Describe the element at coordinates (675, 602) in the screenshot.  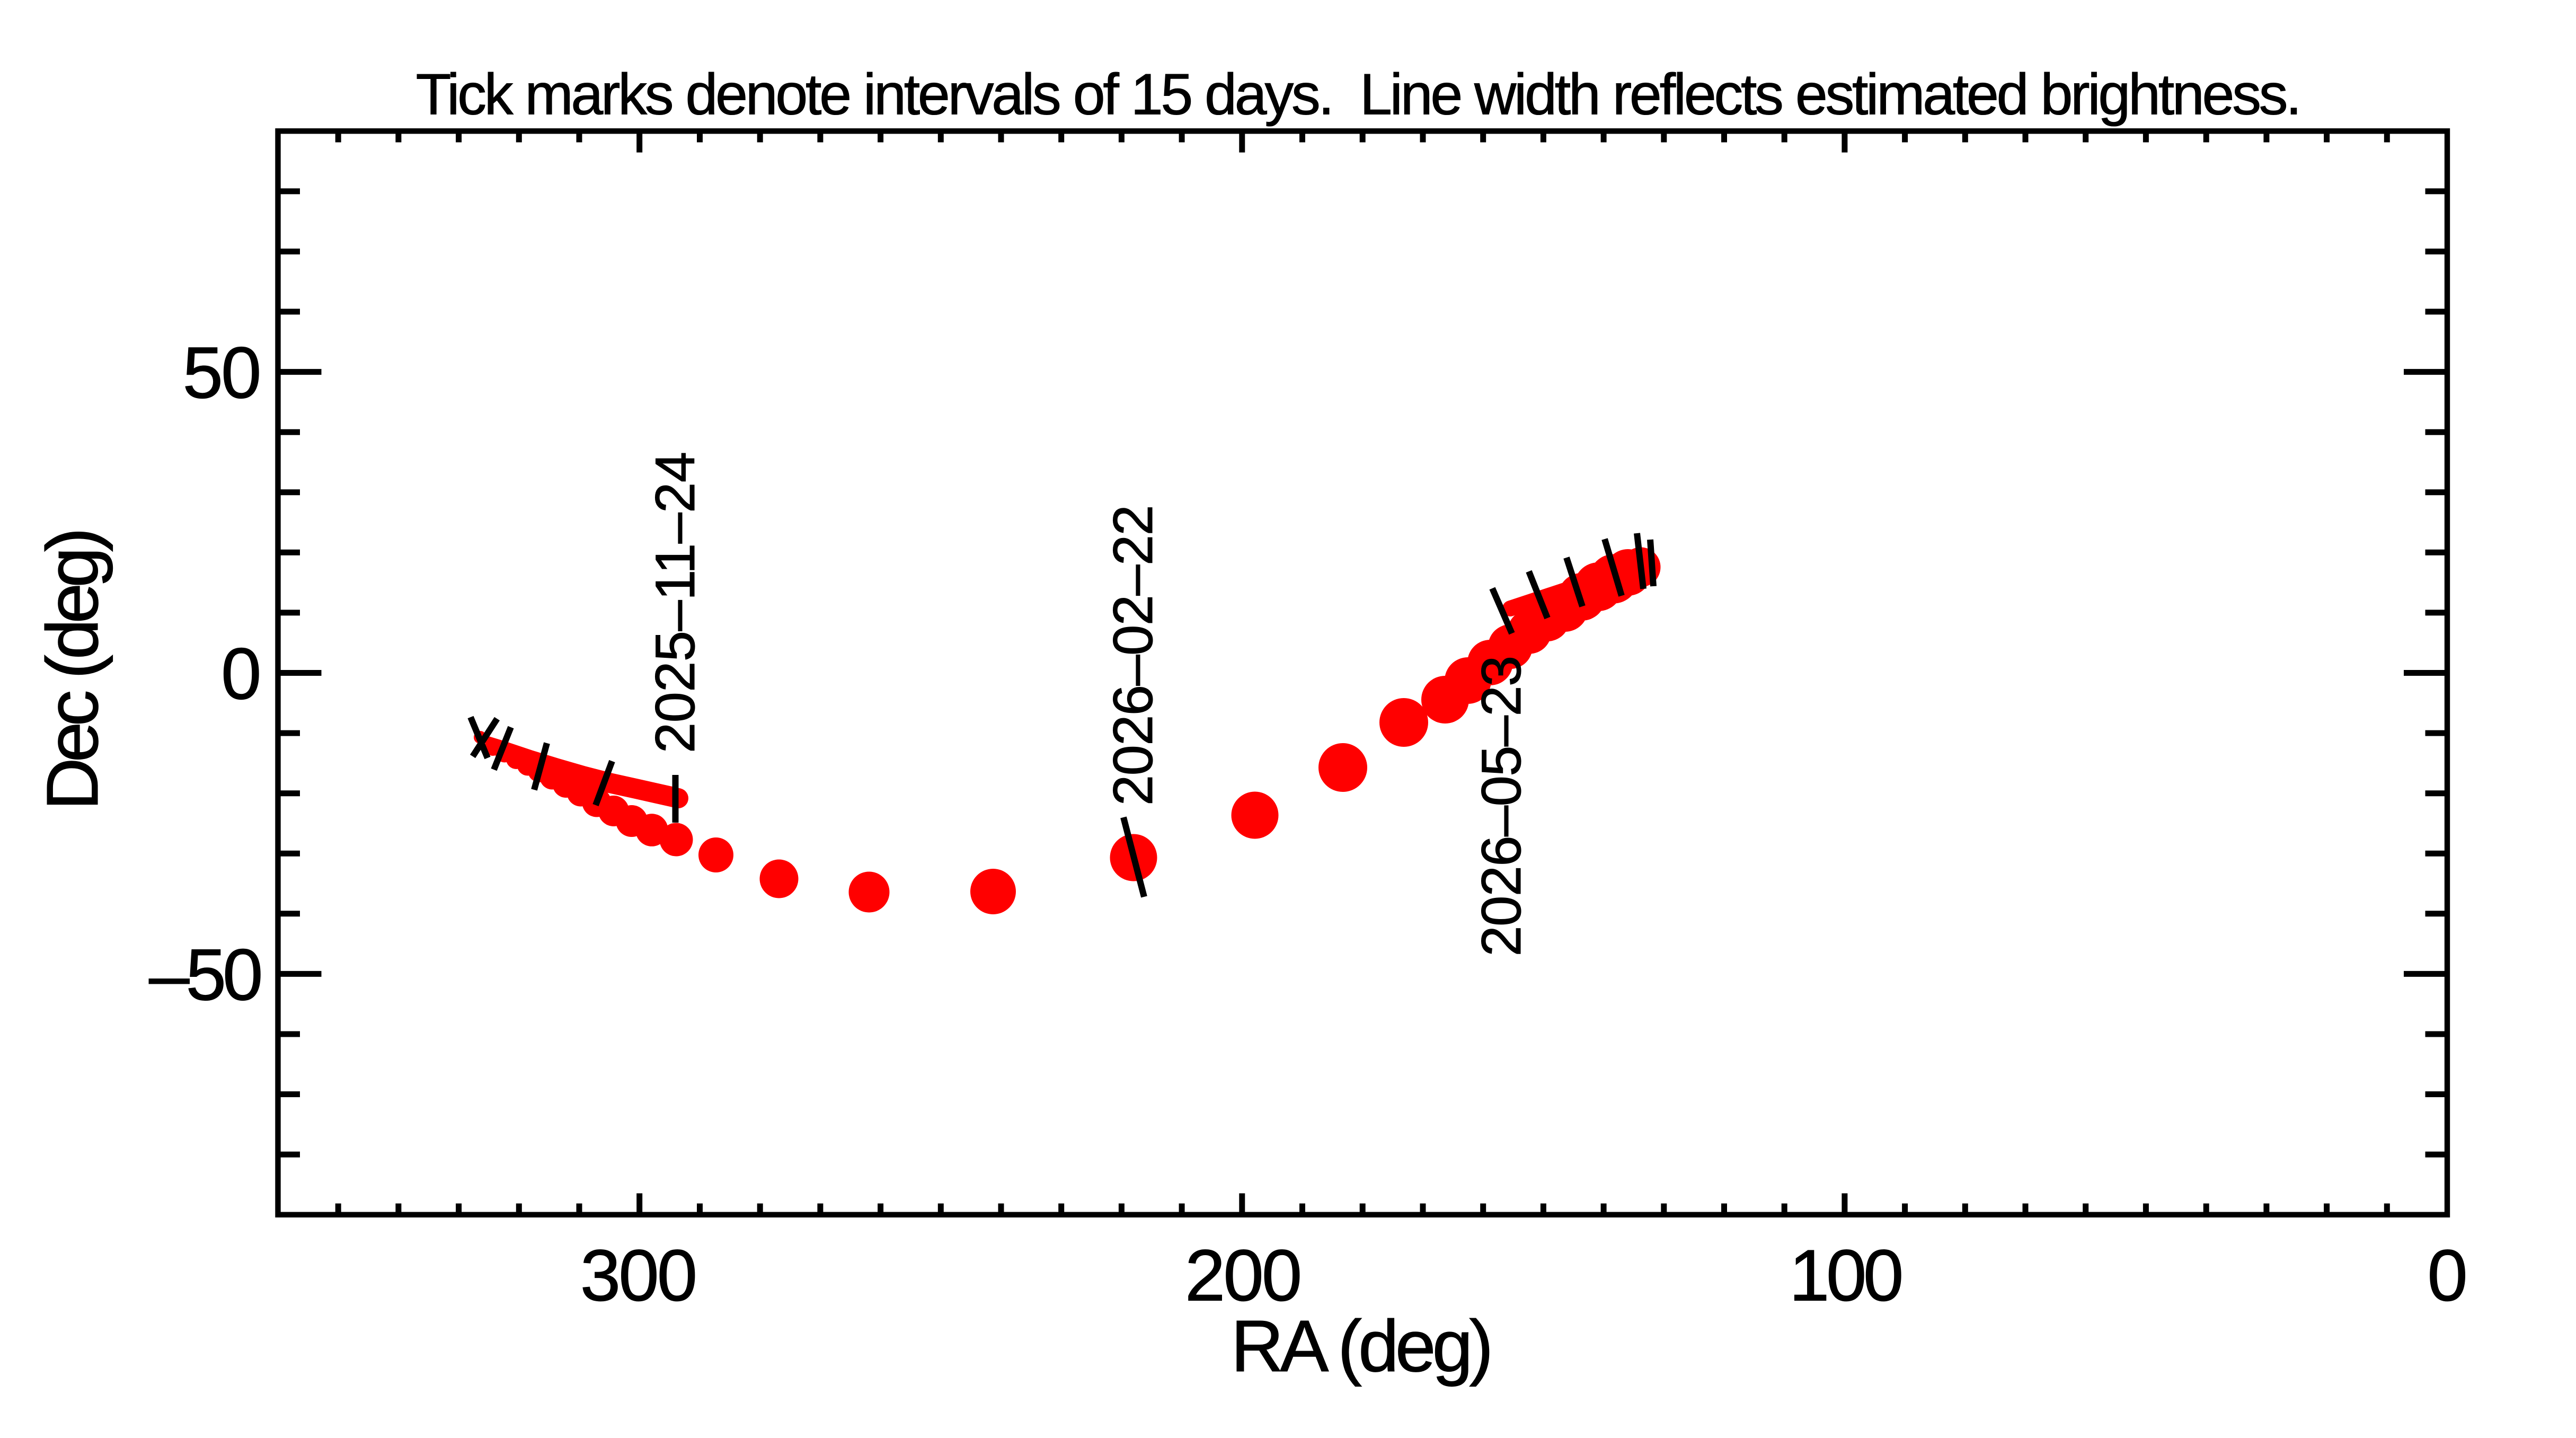
I see `svg-text: 2025–11–24` at that location.